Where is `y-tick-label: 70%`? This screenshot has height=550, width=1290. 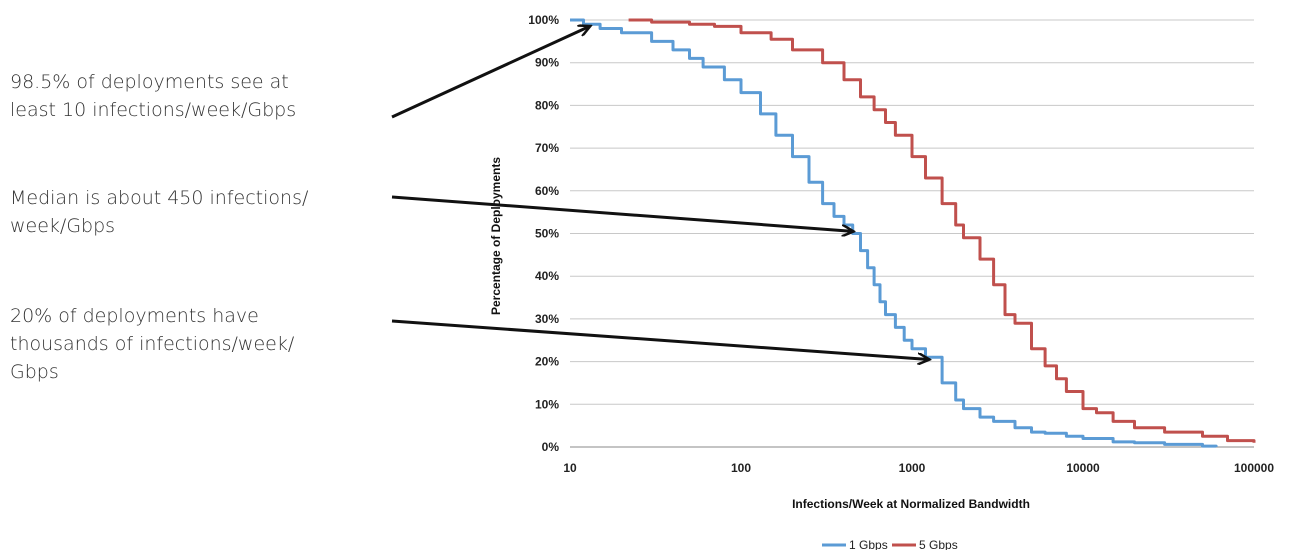 y-tick-label: 70% is located at coordinates (547, 148).